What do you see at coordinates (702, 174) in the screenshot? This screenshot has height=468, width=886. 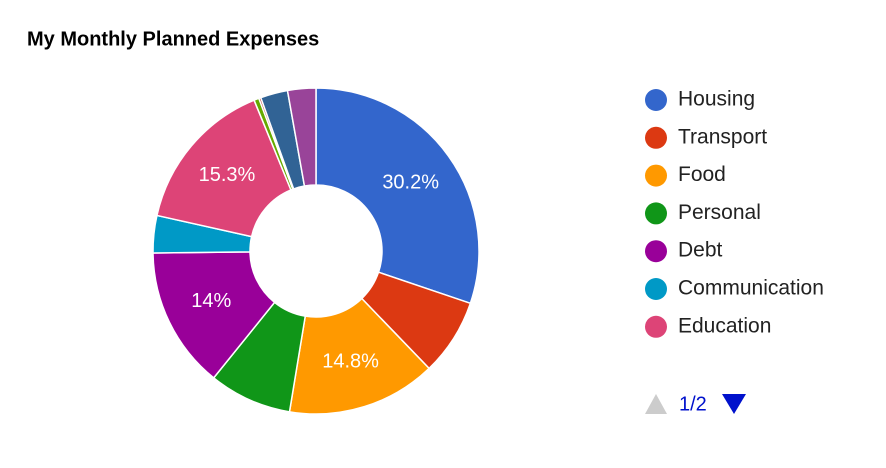 I see `legend-label: Food` at bounding box center [702, 174].